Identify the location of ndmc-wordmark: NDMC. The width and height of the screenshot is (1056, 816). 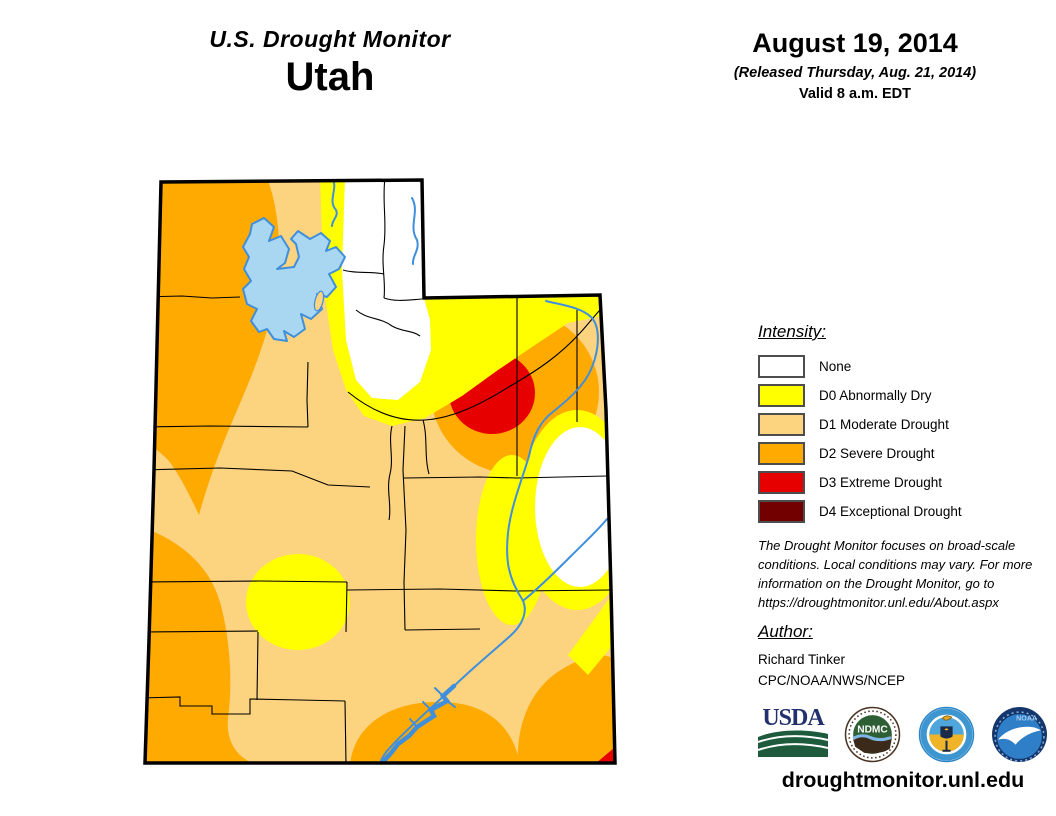
(873, 729).